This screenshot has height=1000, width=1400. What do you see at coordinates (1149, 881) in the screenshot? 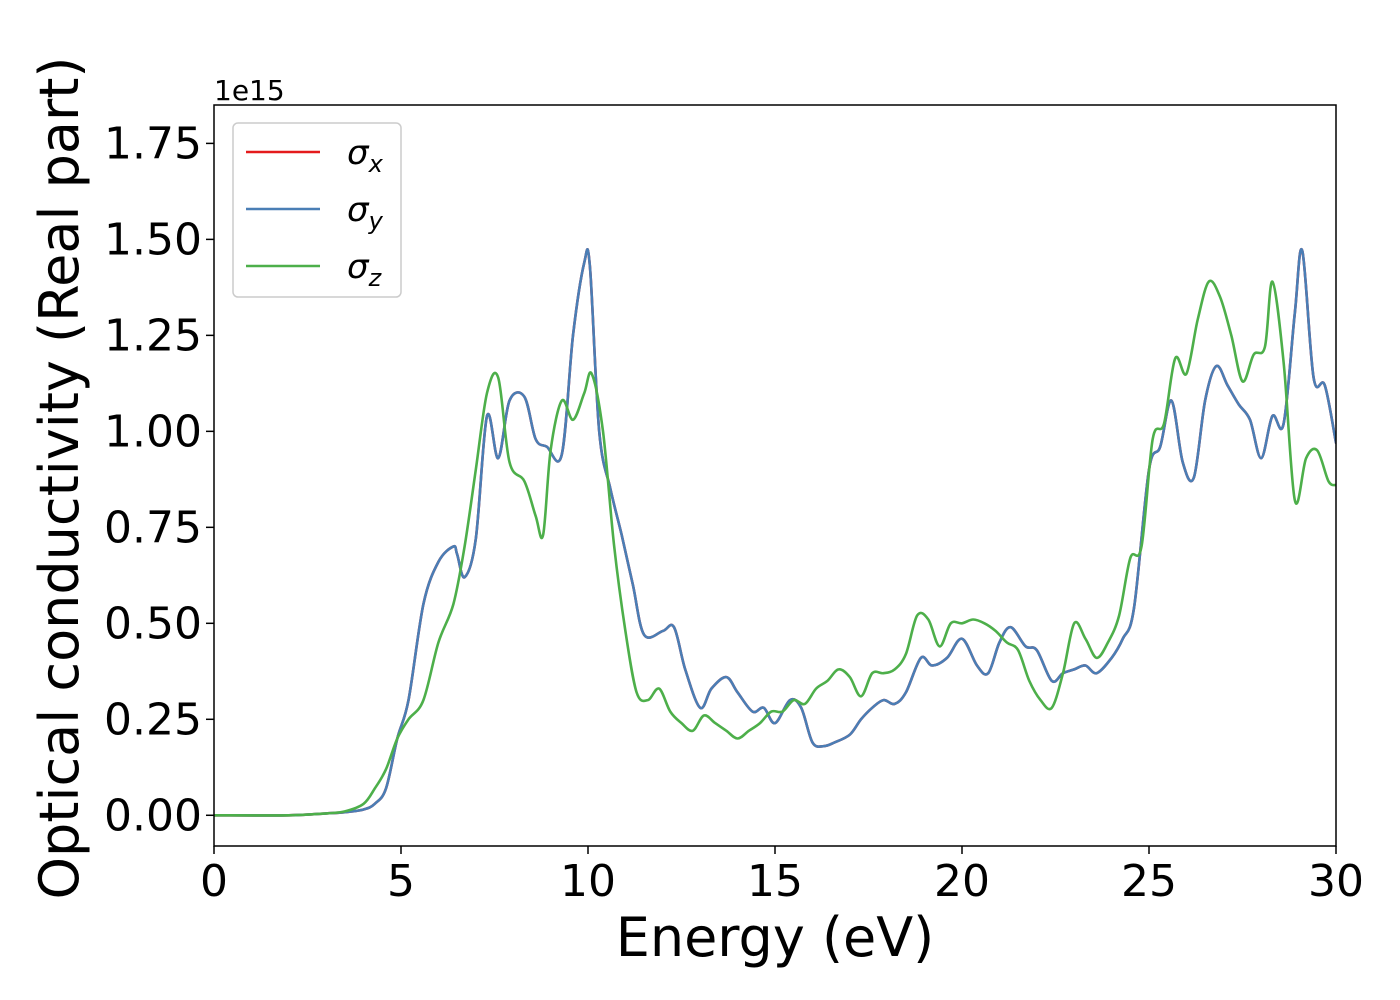
I see `x-tick-label: 25` at bounding box center [1149, 881].